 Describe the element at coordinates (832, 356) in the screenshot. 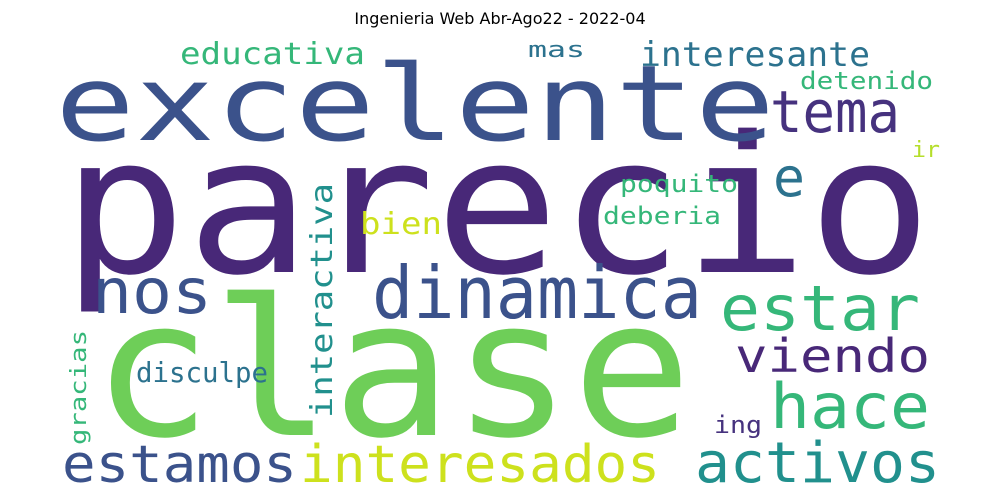

I see `word-viendo: viendo` at that location.